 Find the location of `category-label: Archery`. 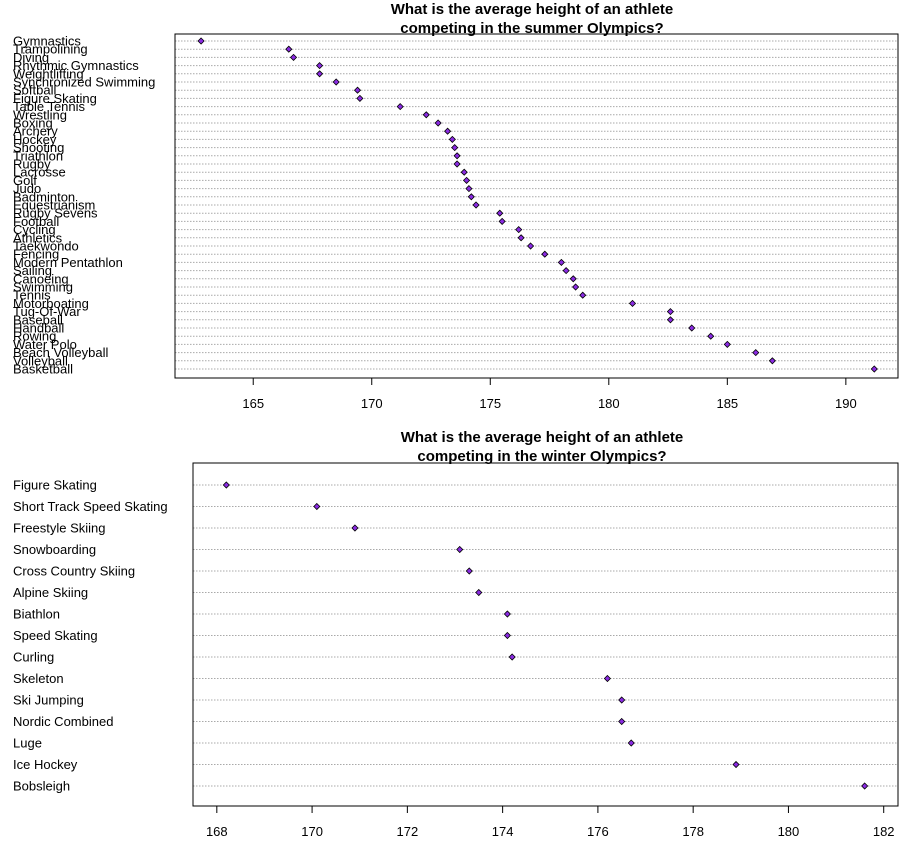

category-label: Archery is located at coordinates (35, 131).